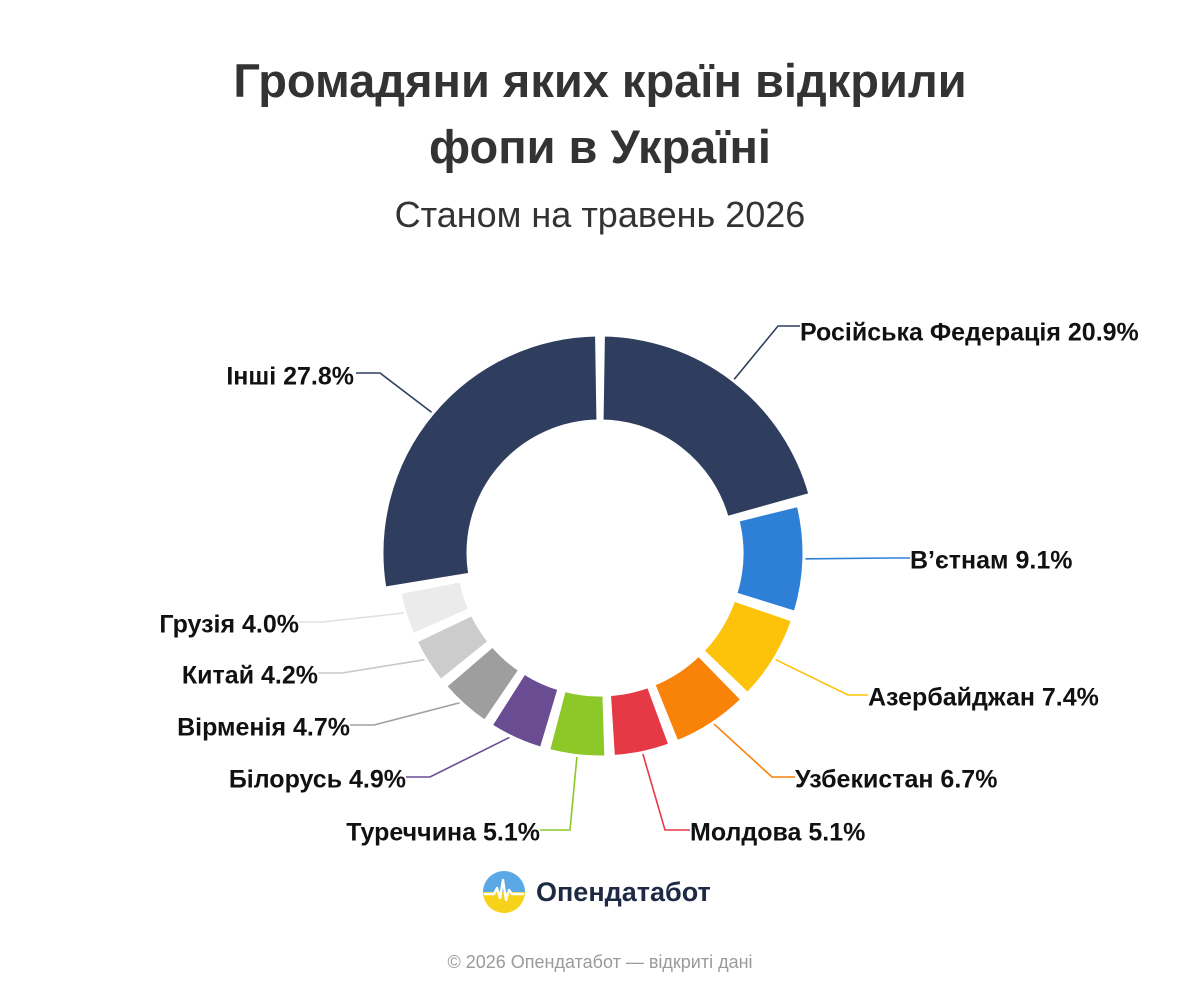 Image resolution: width=1200 pixels, height=1000 pixels. What do you see at coordinates (600, 80) in the screenshot?
I see `chart-title-line-1: Громадяни яких країн відкрили` at bounding box center [600, 80].